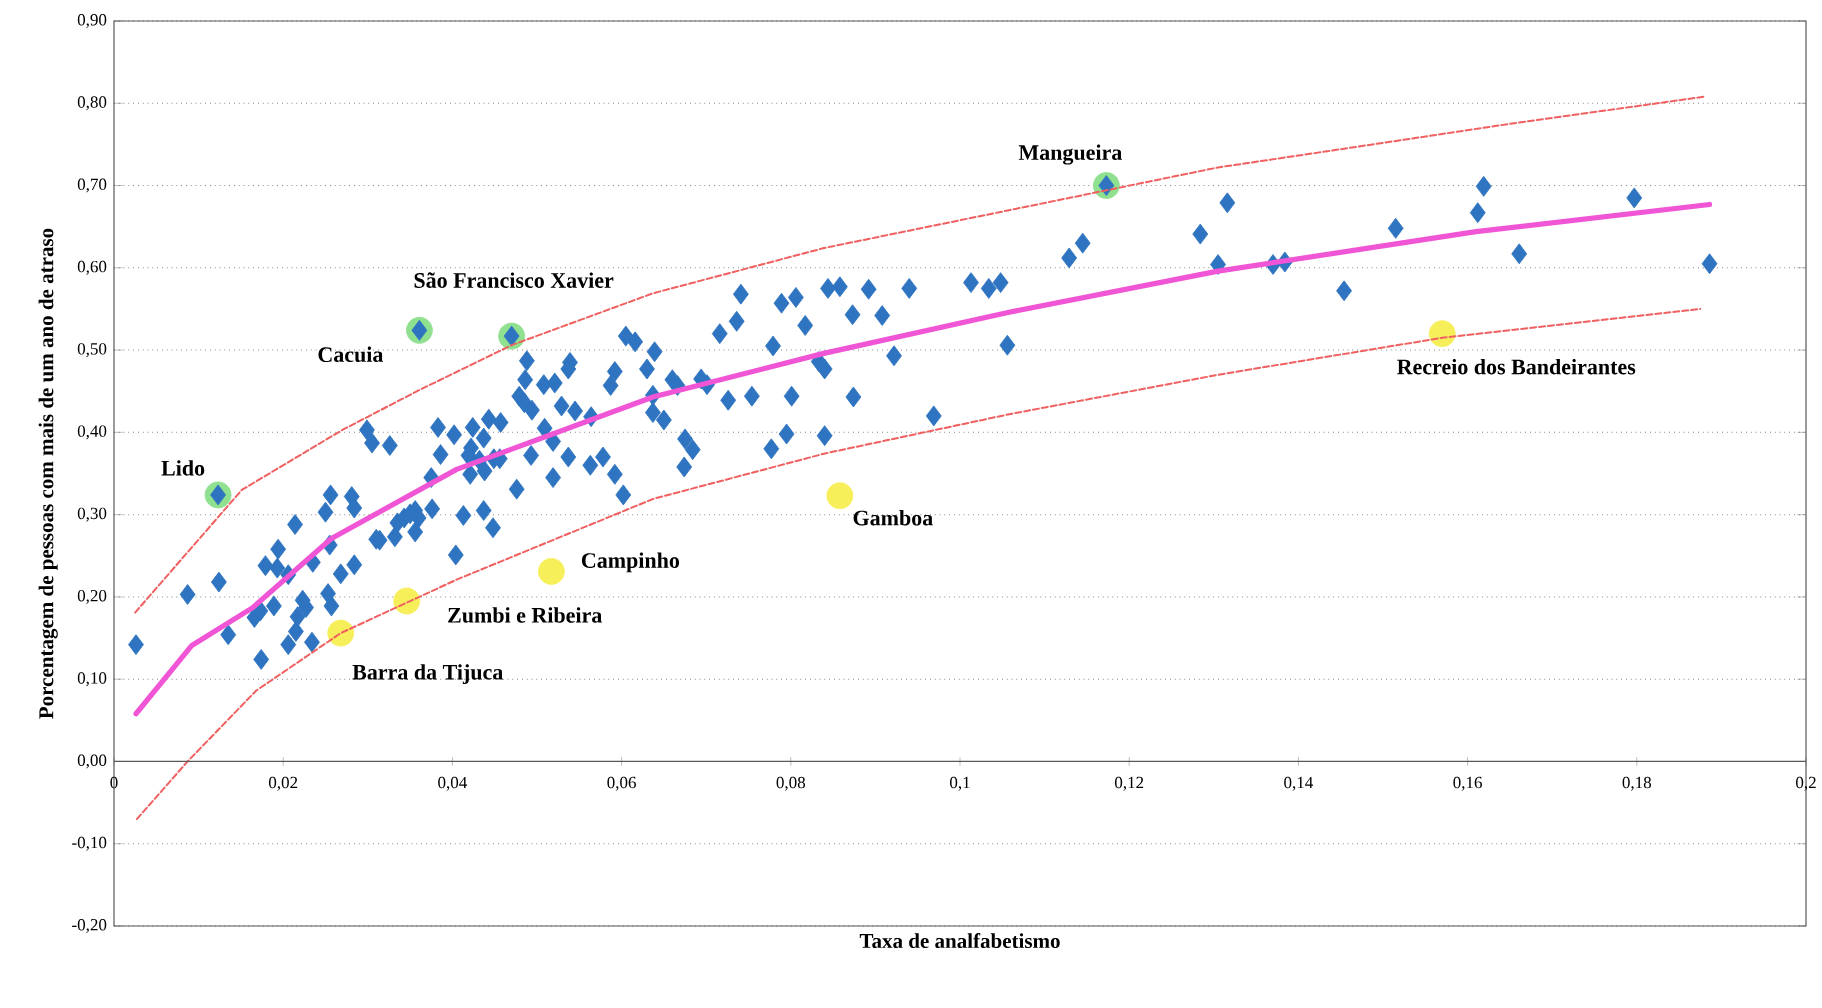 The width and height of the screenshot is (1822, 1008). What do you see at coordinates (893, 517) in the screenshot?
I see `annotation: Gamboa` at bounding box center [893, 517].